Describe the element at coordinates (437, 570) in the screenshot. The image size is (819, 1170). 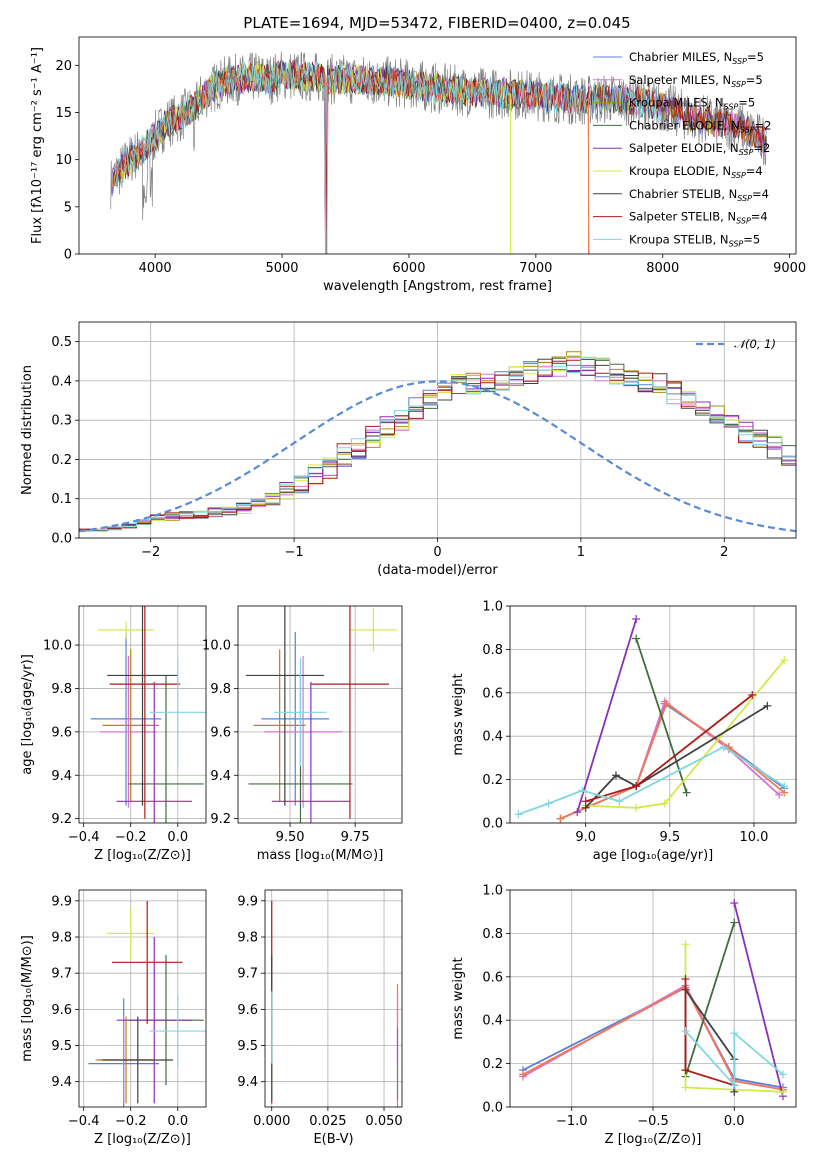
I see `x-axis-label: (data-model)/error` at that location.